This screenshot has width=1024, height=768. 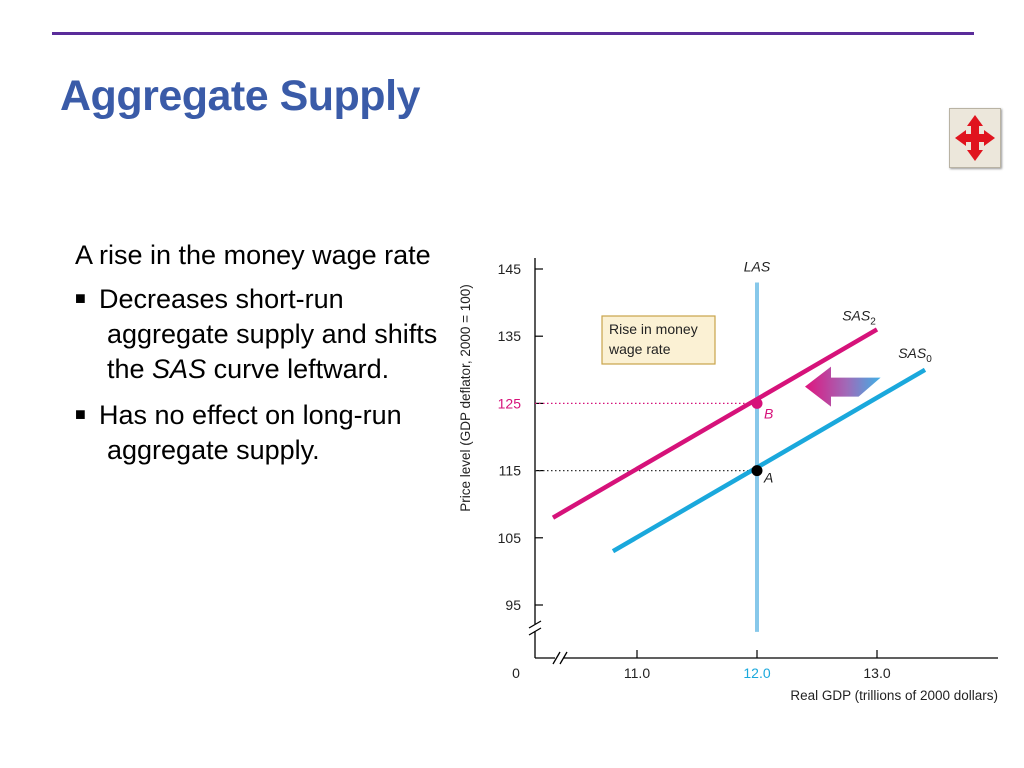 I want to click on y-tick-label: 145, so click(x=510, y=269).